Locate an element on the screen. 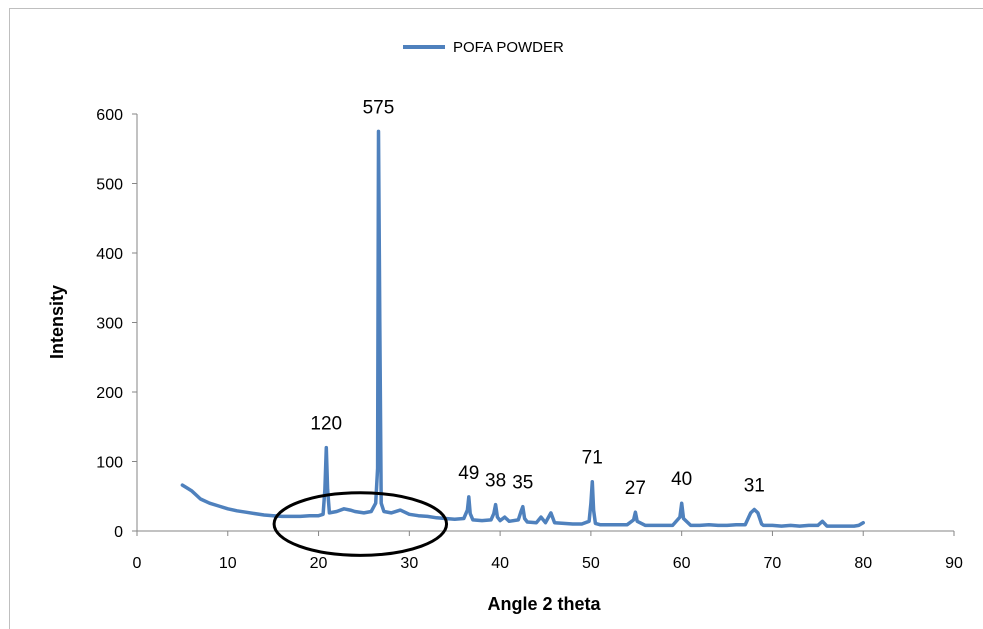  peak-label: 575 is located at coordinates (379, 107).